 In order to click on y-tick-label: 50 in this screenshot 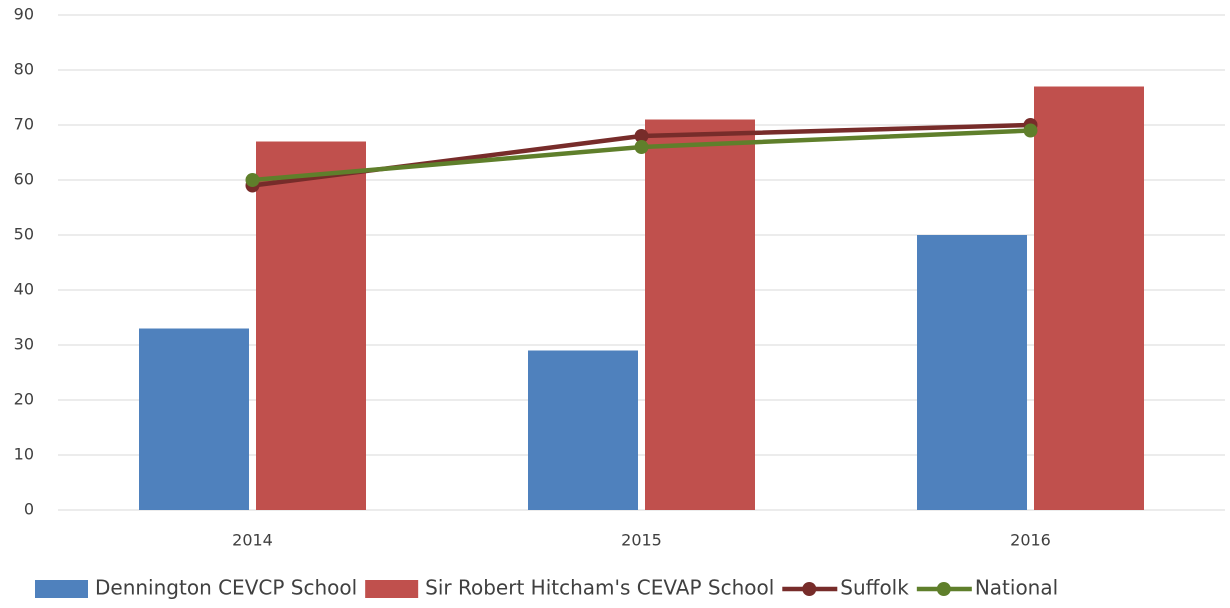, I will do `click(24, 234)`.